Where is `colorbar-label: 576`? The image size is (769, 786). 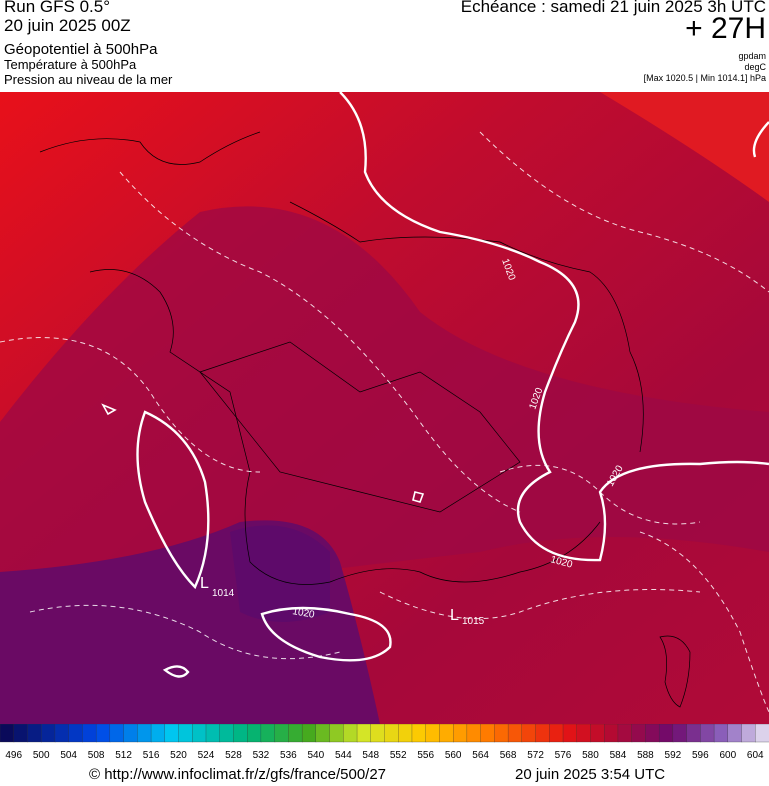
colorbar-label: 576 is located at coordinates (563, 755).